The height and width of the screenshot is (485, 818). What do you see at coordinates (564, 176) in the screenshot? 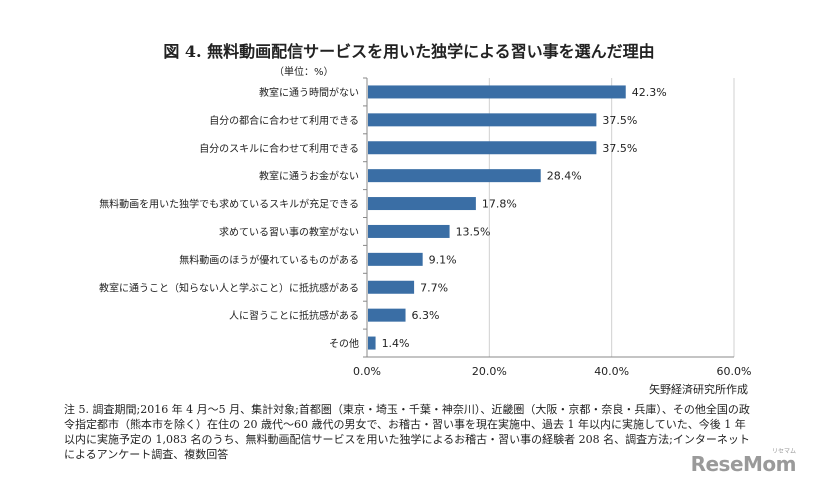
I see `value-label: 28.4%` at bounding box center [564, 176].